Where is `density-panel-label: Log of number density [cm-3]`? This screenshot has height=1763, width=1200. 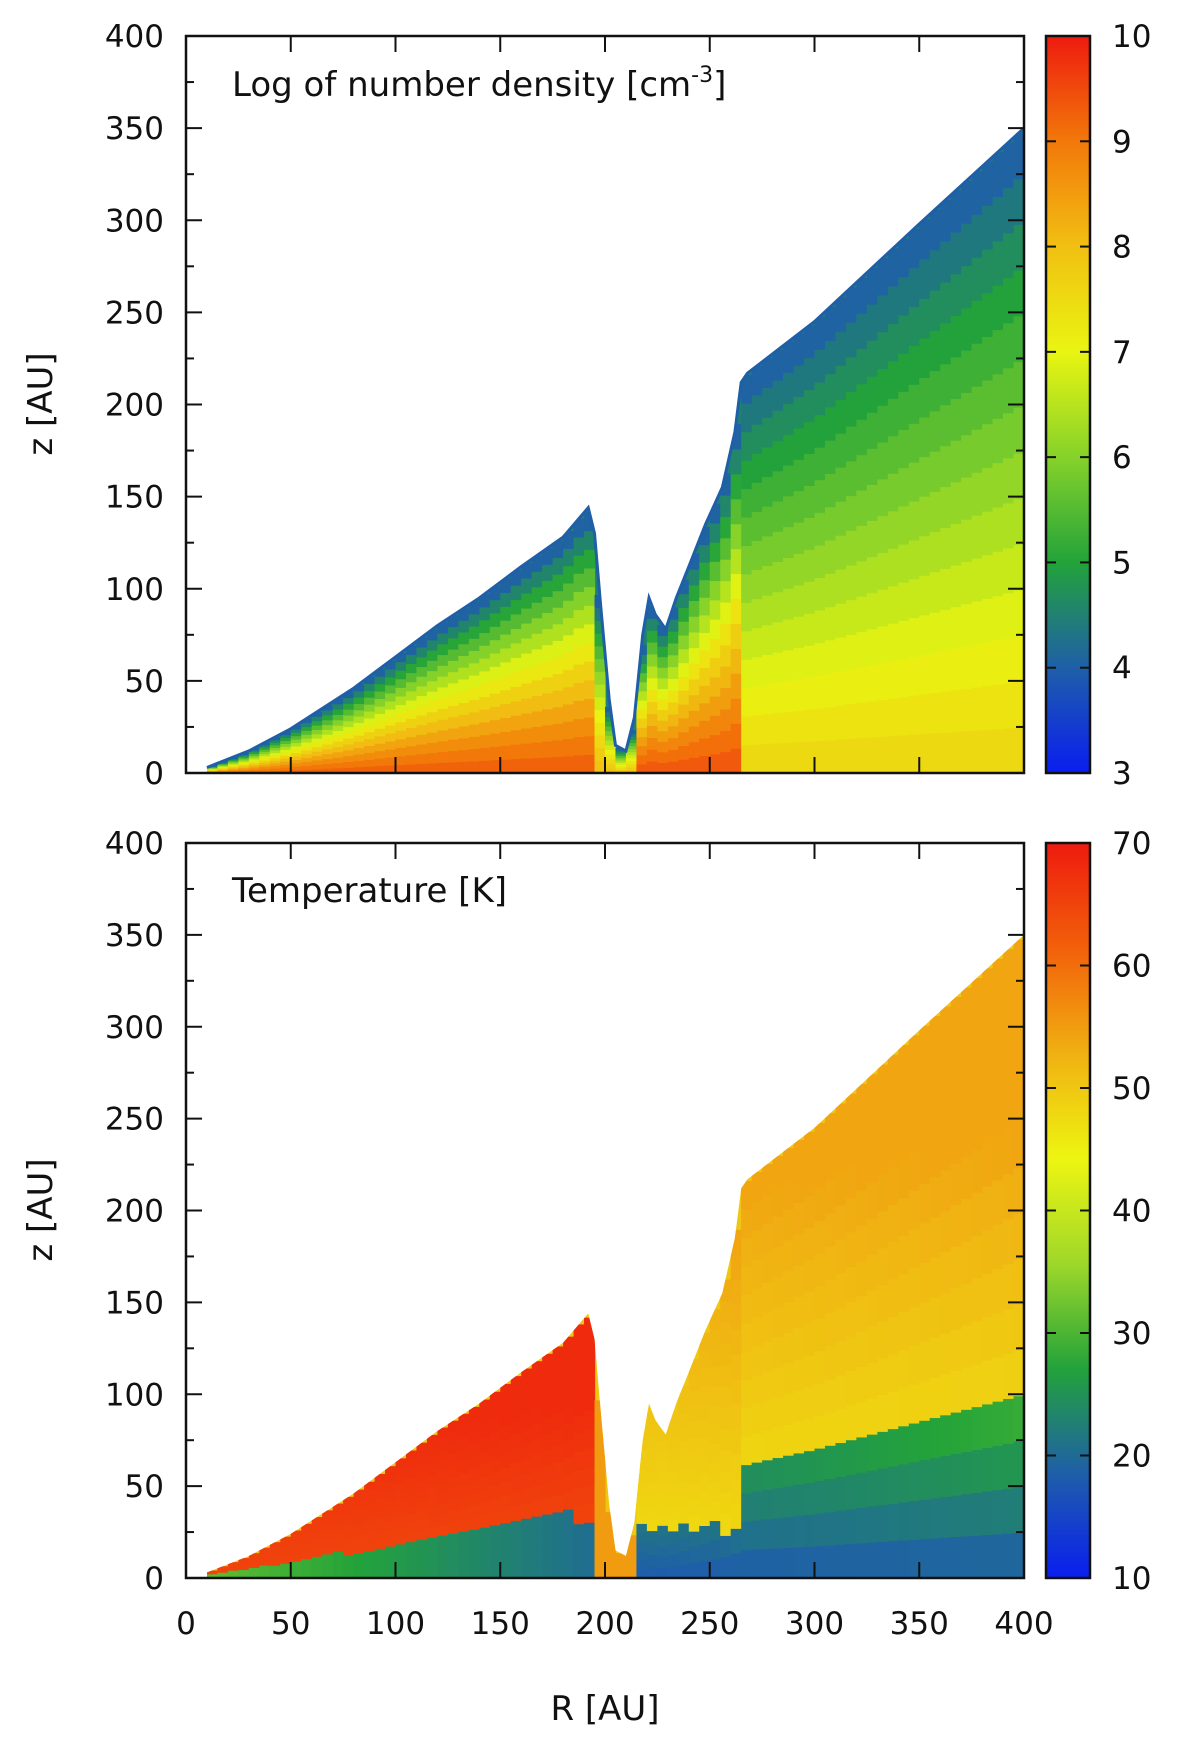
density-panel-label: Log of number density [cm-3] is located at coordinates (479, 84).